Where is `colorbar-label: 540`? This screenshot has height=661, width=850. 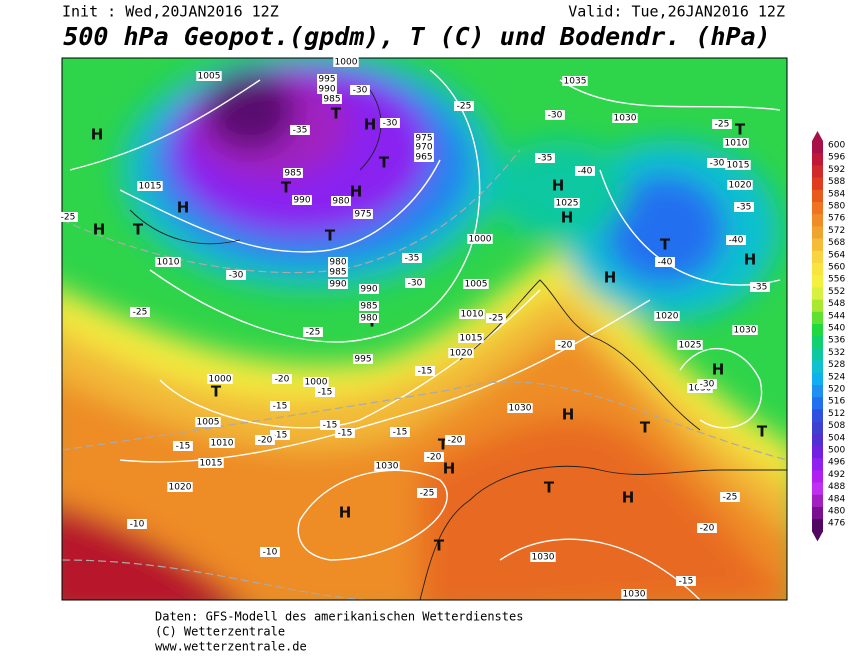
colorbar-label: 540 is located at coordinates (836, 329).